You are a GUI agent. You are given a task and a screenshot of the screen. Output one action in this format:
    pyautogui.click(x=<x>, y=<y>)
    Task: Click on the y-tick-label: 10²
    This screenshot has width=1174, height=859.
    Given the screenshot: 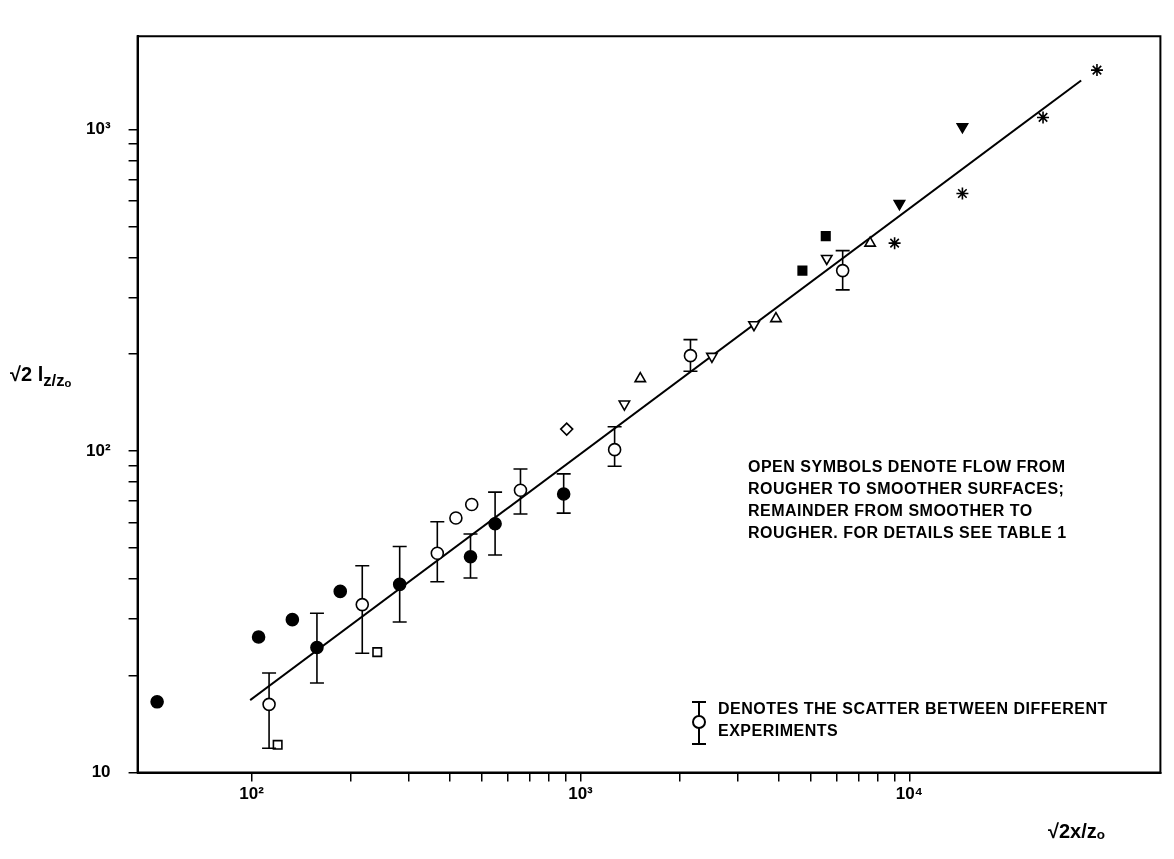 What is the action you would take?
    pyautogui.click(x=98, y=450)
    